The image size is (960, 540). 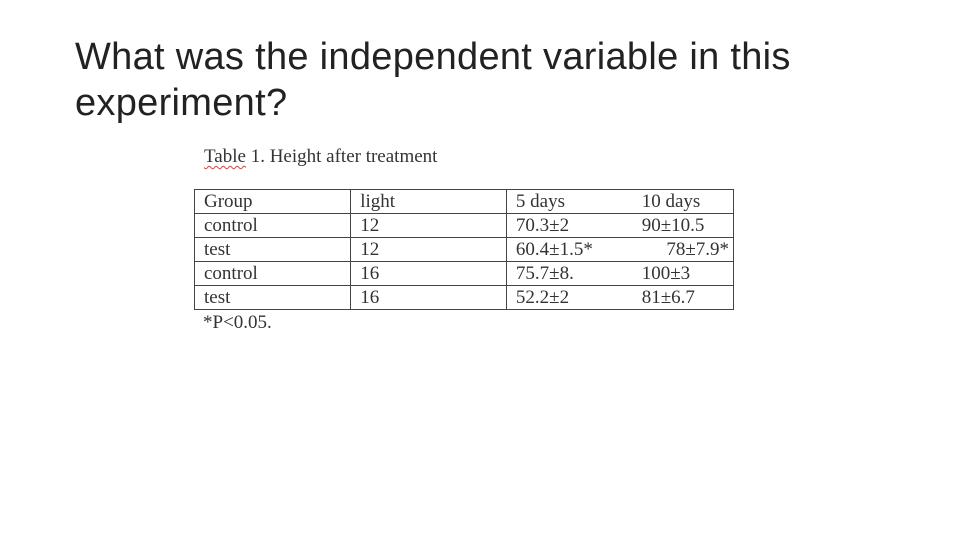 I want to click on table-row: test 12 60.4±1.5* 78±7.9*, so click(x=463, y=249).